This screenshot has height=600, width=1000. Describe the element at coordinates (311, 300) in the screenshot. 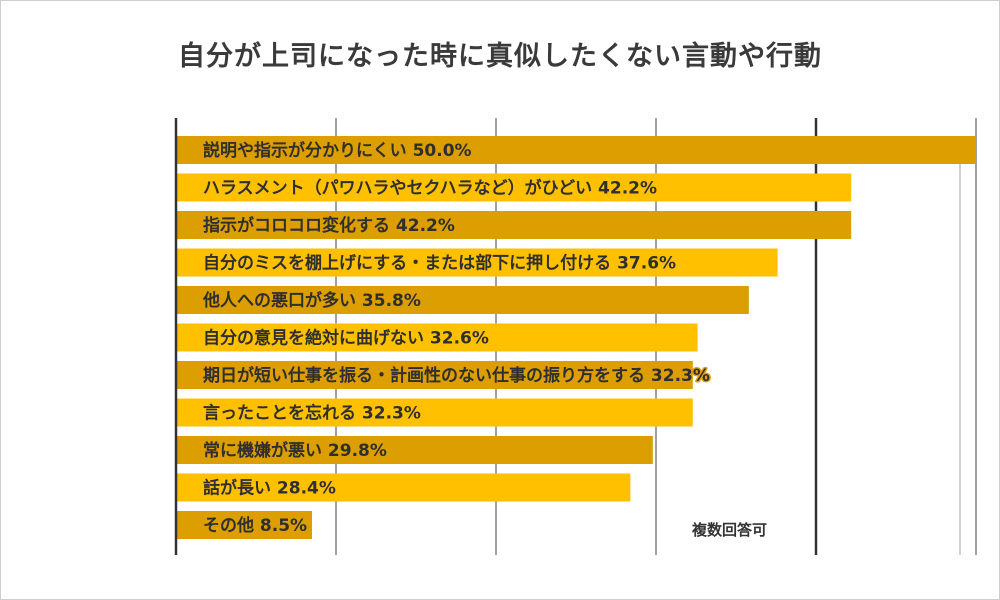

I see `bar-label-5: 他人への悪口が多い 35.8%` at that location.